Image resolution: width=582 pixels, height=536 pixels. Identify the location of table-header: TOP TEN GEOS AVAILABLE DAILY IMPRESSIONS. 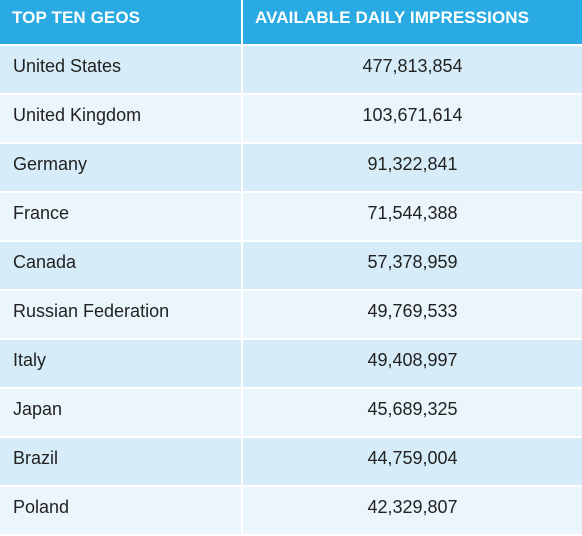
(291, 22).